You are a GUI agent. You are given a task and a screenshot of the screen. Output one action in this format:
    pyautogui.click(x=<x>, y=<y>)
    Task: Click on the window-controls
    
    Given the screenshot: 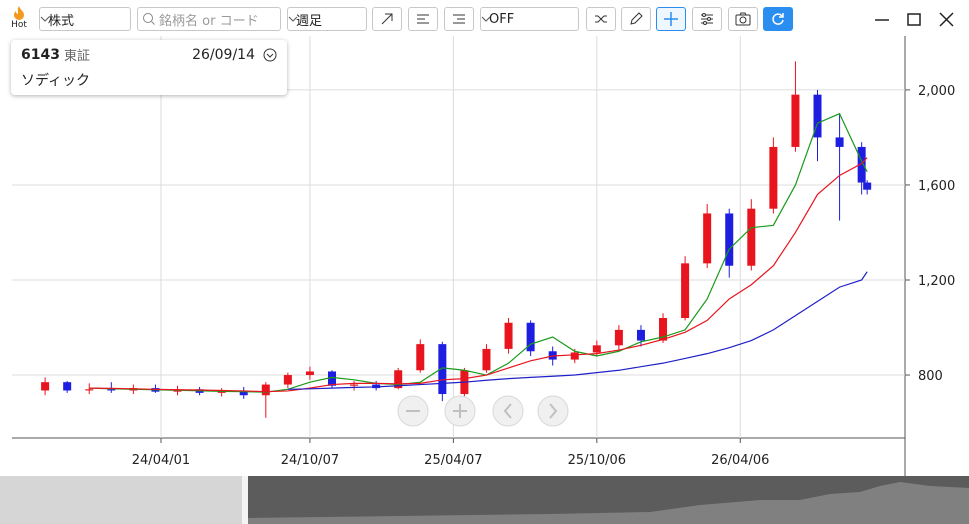 What is the action you would take?
    pyautogui.click(x=914, y=19)
    